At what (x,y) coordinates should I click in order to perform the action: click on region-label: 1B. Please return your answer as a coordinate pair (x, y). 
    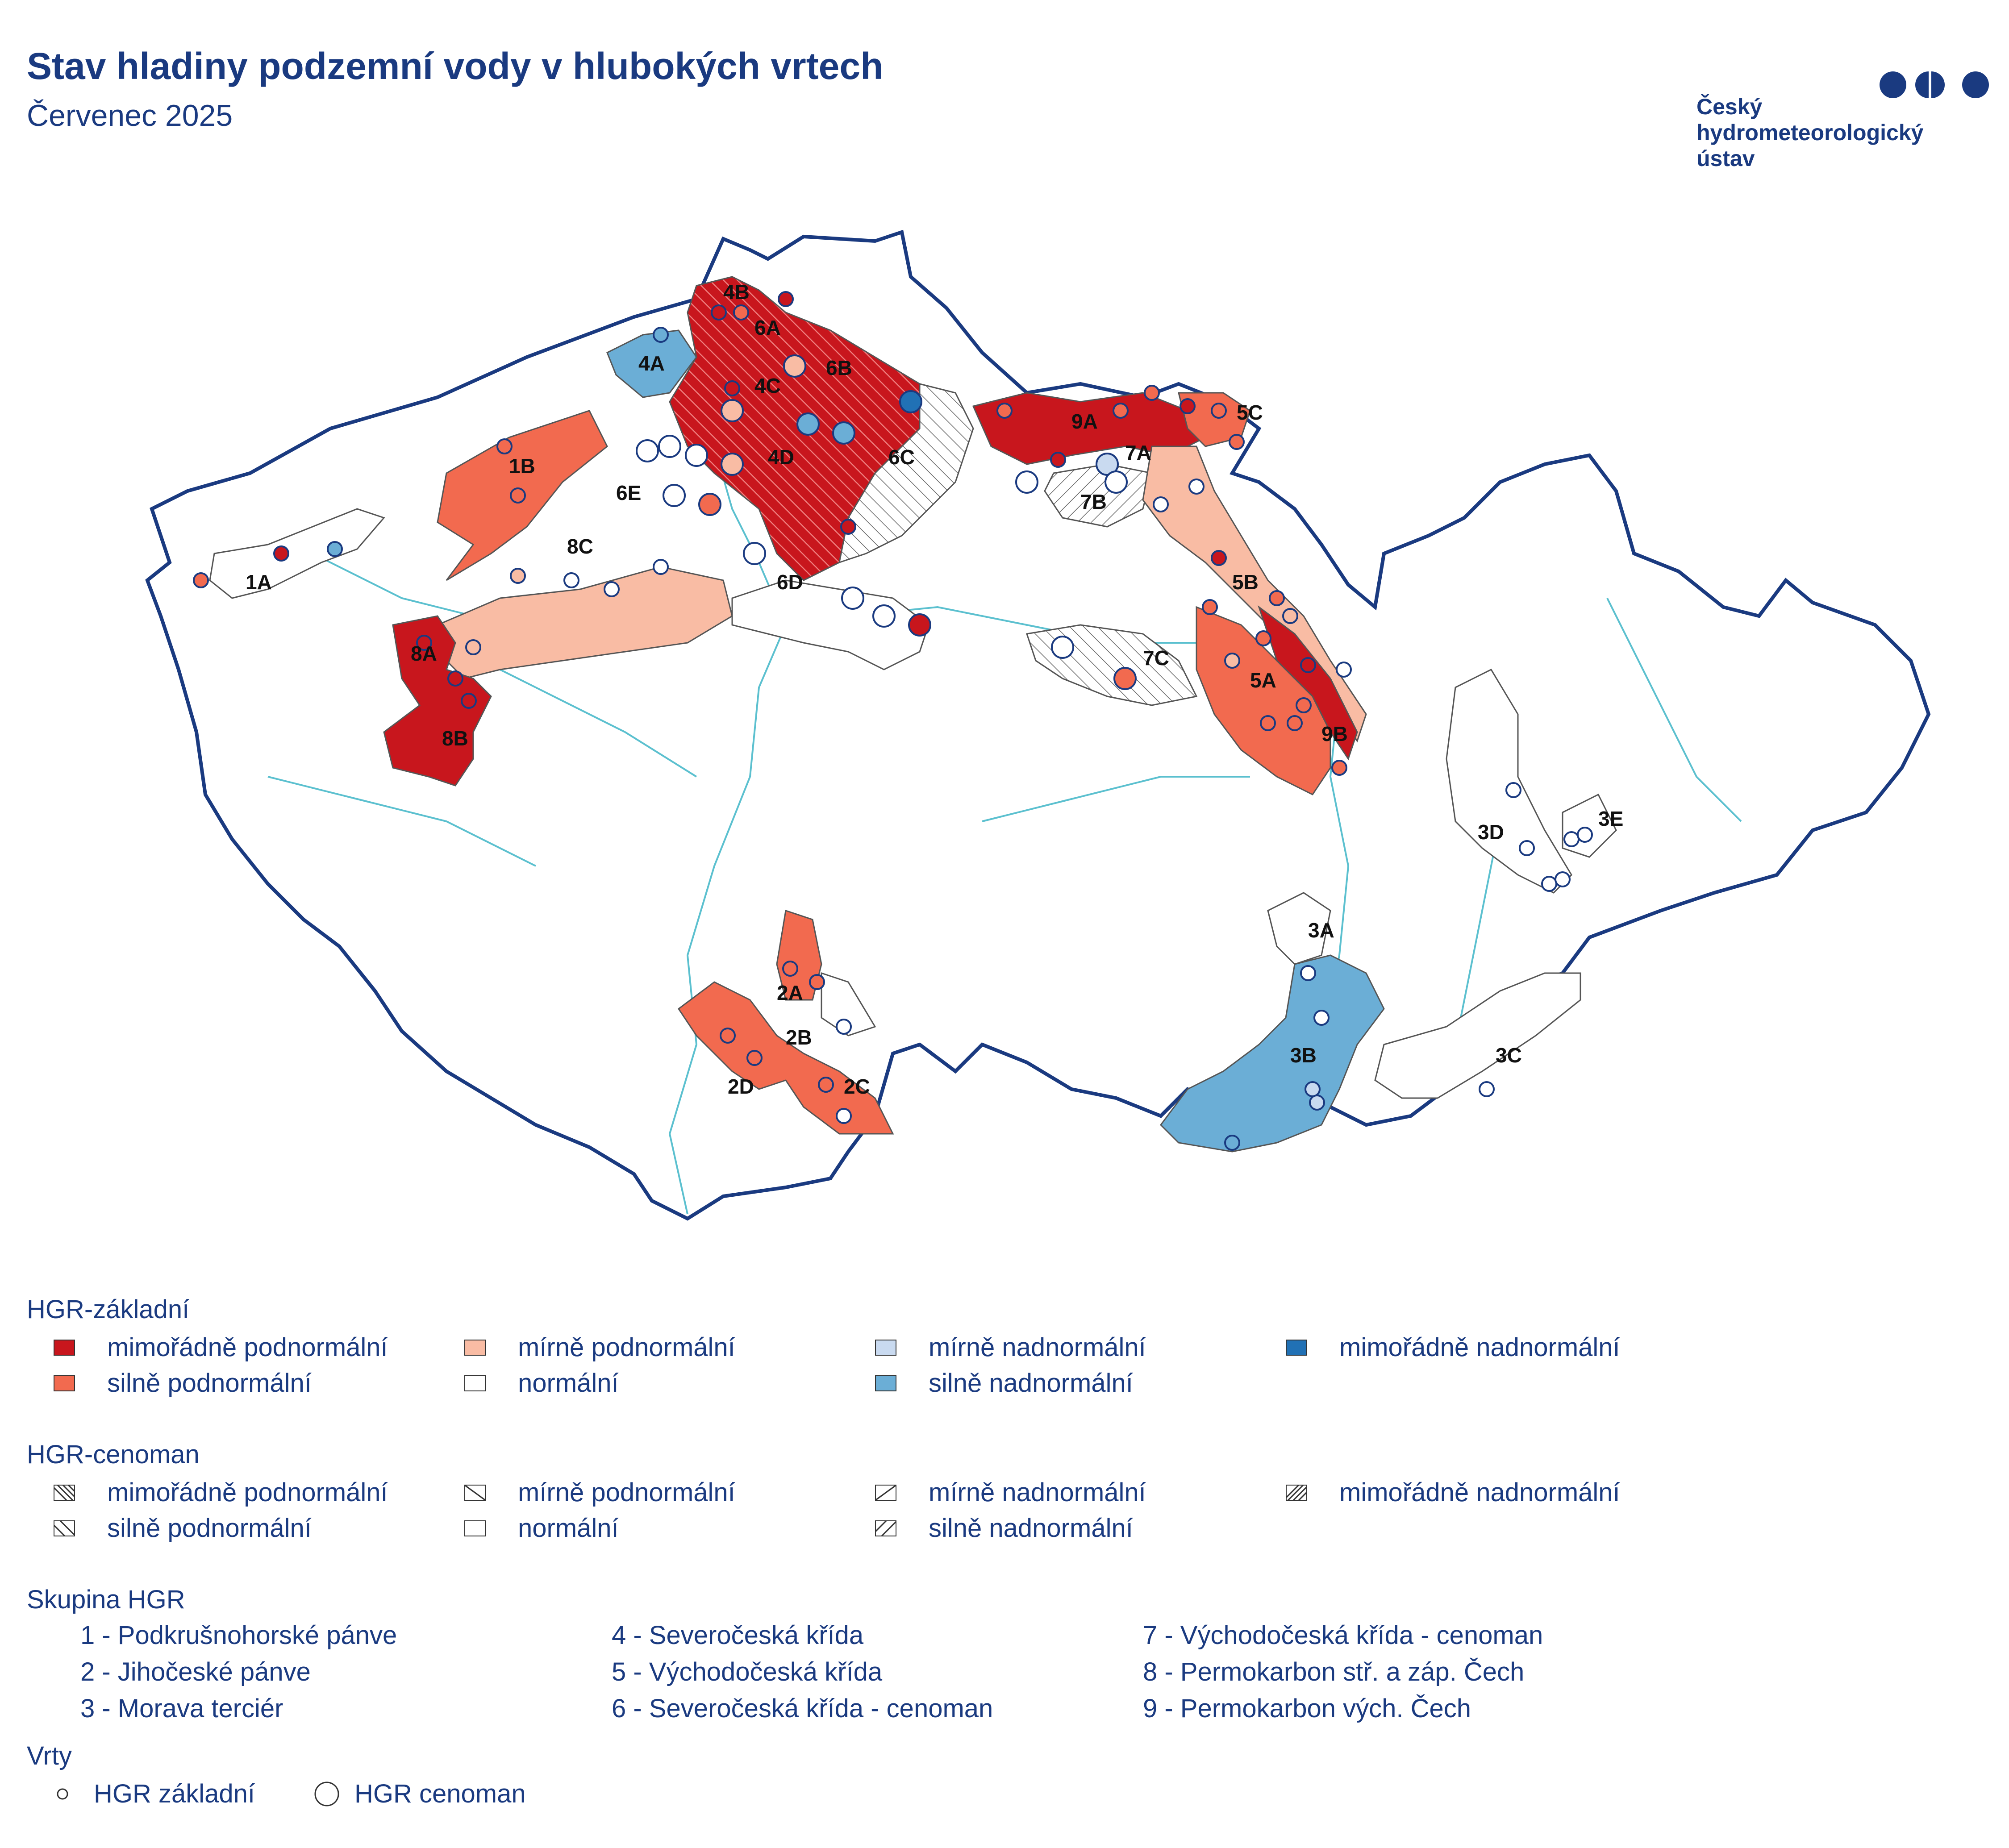
    Looking at the image, I should click on (522, 466).